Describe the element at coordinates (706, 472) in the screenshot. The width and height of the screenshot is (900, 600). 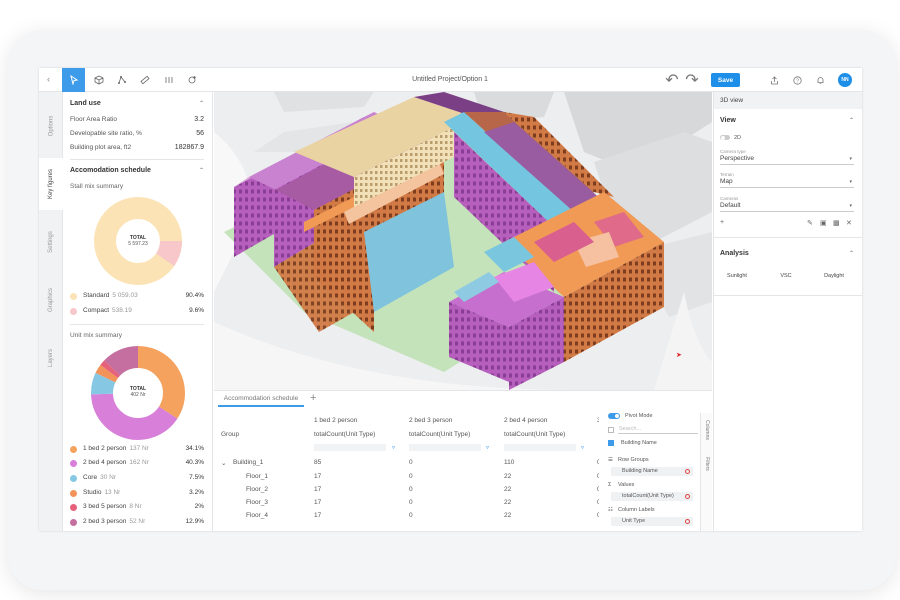
I see `grid-side-tabs: Columns Filters` at that location.